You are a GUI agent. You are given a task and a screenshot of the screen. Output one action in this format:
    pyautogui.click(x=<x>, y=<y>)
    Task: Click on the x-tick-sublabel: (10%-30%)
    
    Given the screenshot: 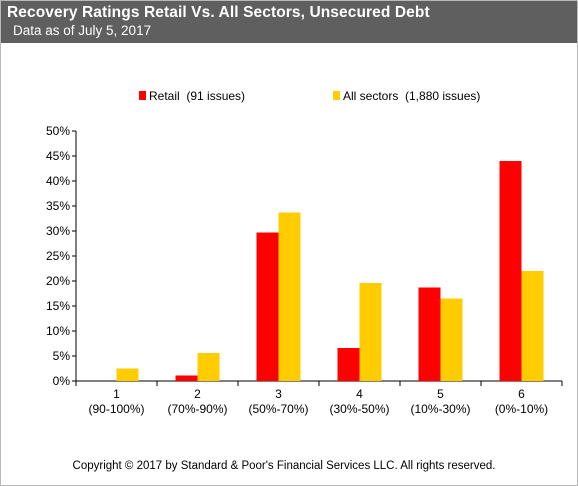 What is the action you would take?
    pyautogui.click(x=440, y=409)
    